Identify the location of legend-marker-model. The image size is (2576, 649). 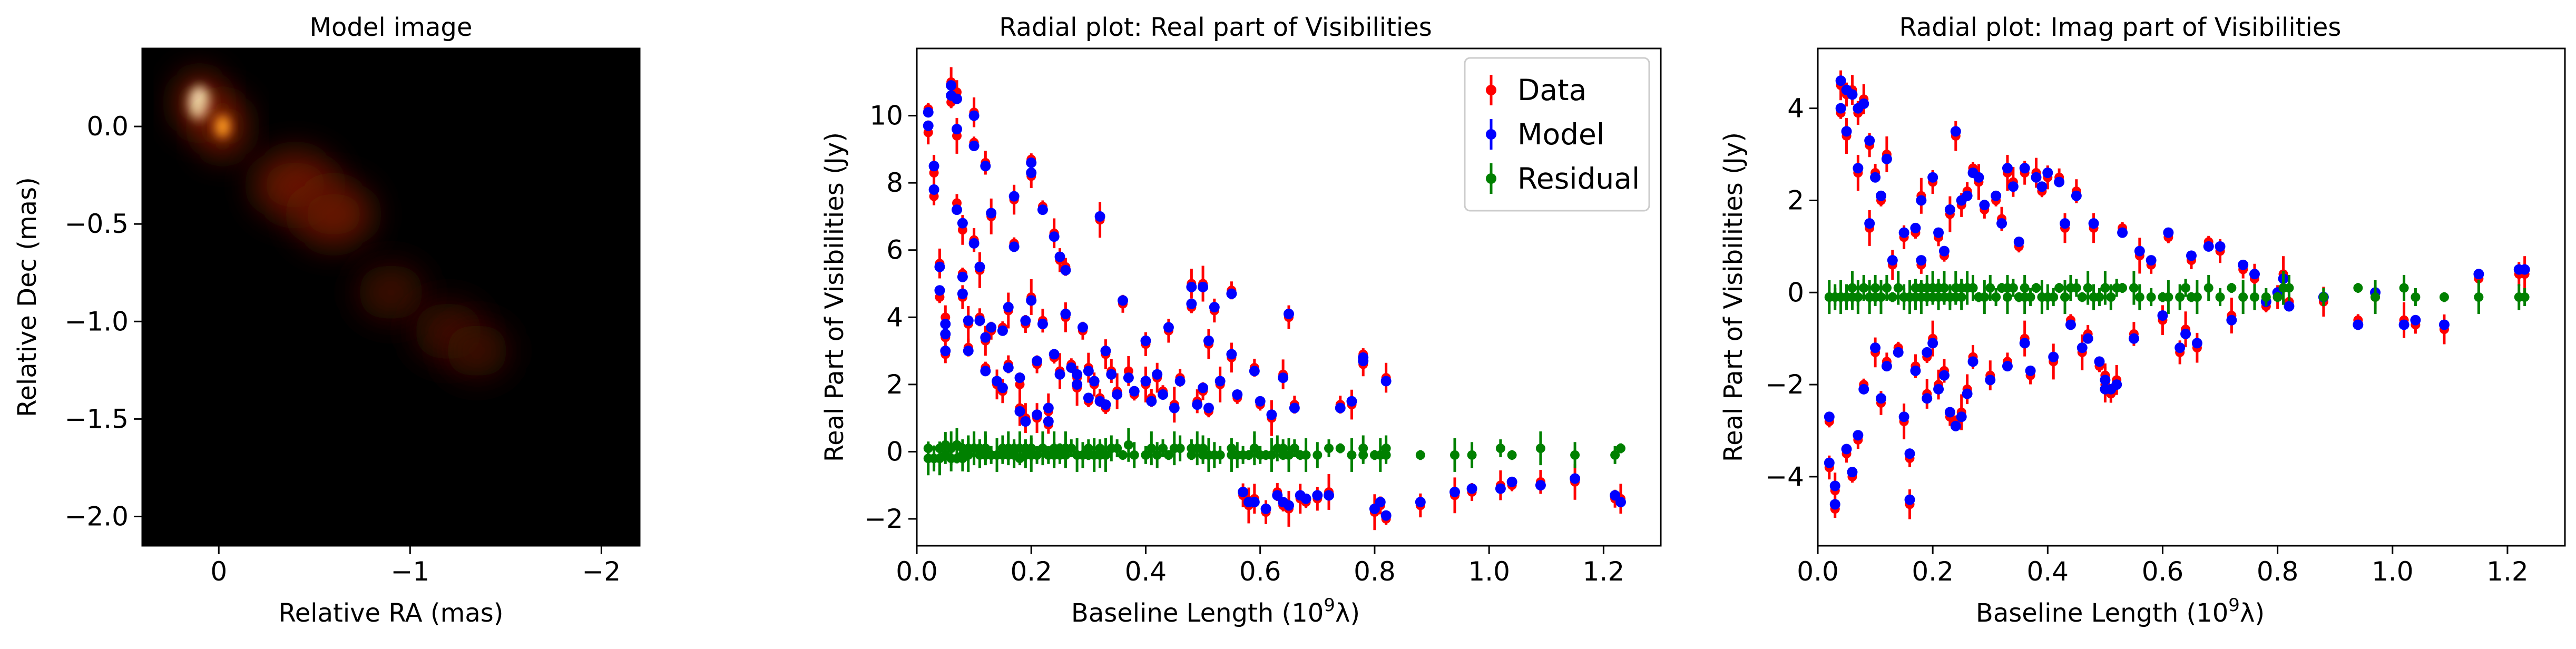
(1491, 134).